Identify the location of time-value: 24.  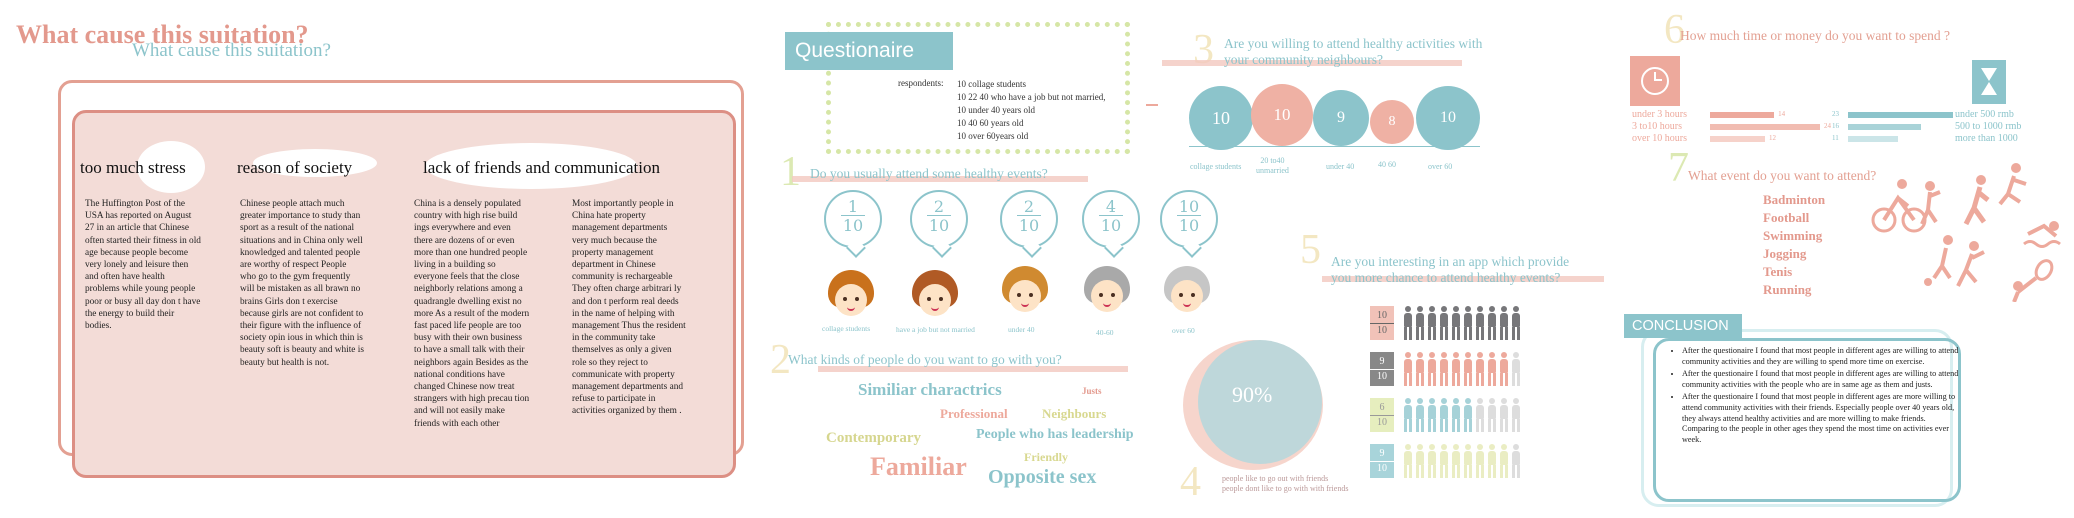
(1827, 126).